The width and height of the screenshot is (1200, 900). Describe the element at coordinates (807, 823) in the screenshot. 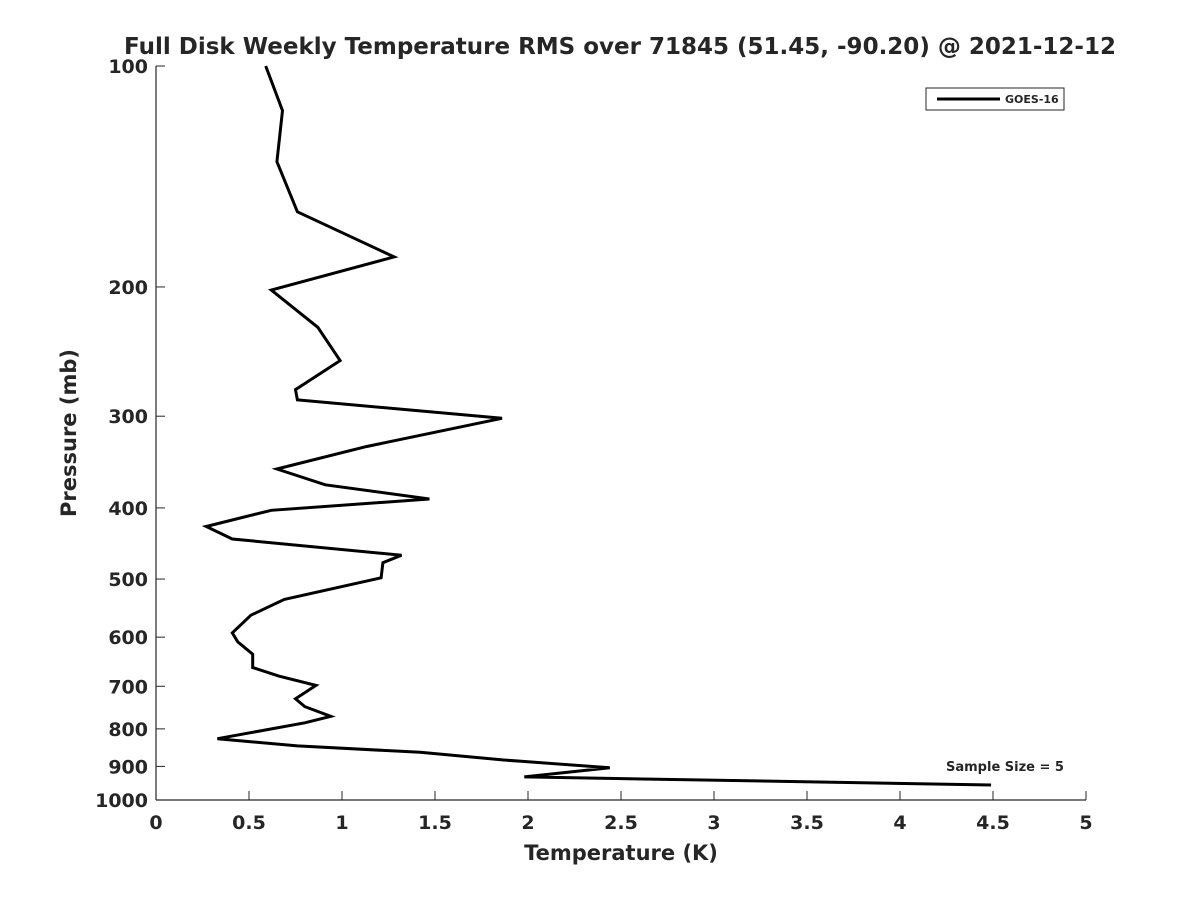

I see `x-tick-label: 3.5` at that location.